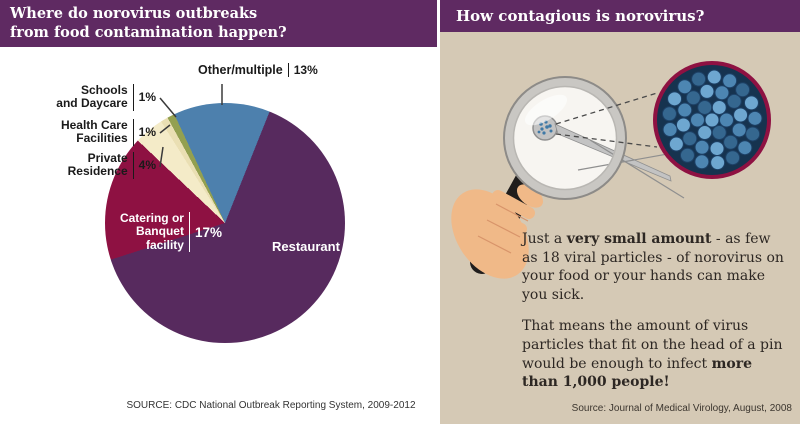 This screenshot has width=800, height=424. What do you see at coordinates (580, 16) in the screenshot?
I see `right-header-title: How contagious is norovirus?` at bounding box center [580, 16].